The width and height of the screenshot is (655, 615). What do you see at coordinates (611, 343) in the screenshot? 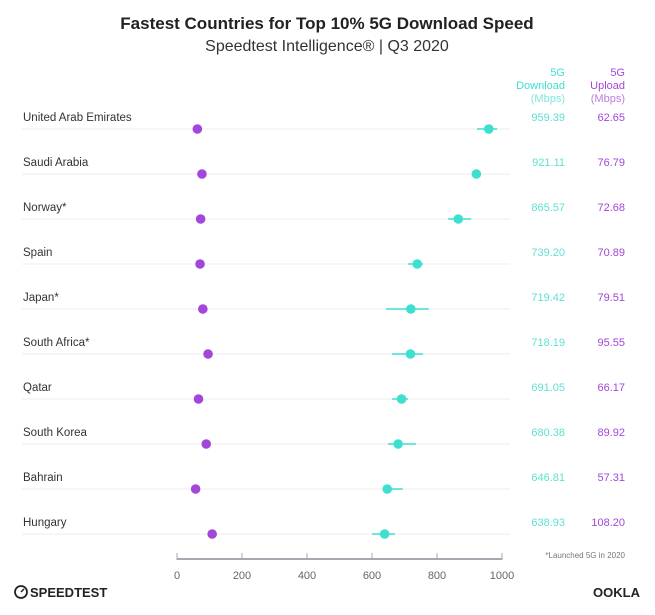
I see `upload-value-label: 95.55` at bounding box center [611, 343].